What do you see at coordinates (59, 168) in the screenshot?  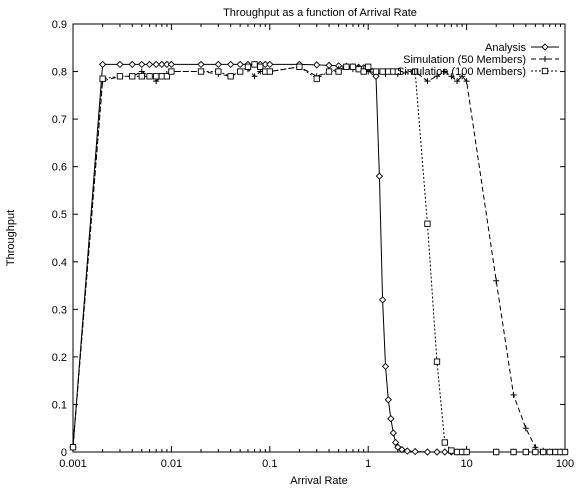 I see `y-tick-label: 0.6` at bounding box center [59, 168].